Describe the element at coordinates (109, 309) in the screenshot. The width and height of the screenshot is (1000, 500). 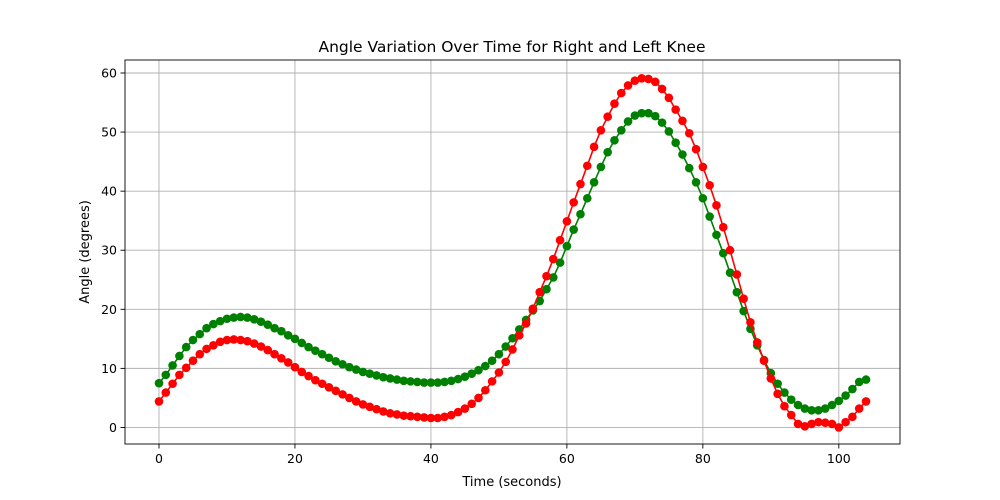
I see `y-tick-label: 20` at that location.